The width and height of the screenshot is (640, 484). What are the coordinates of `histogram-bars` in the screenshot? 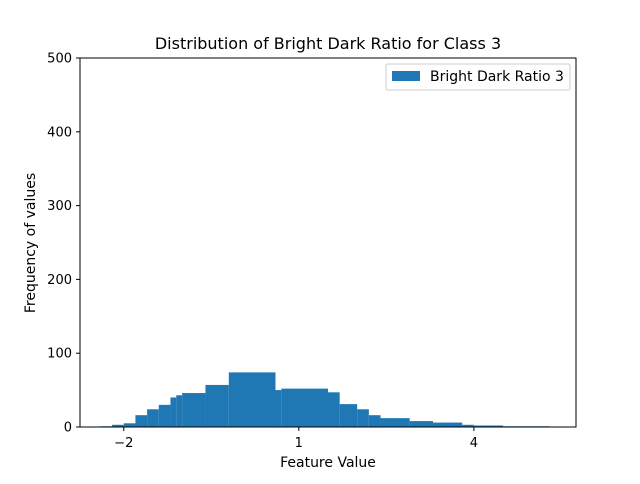 It's located at (325, 399).